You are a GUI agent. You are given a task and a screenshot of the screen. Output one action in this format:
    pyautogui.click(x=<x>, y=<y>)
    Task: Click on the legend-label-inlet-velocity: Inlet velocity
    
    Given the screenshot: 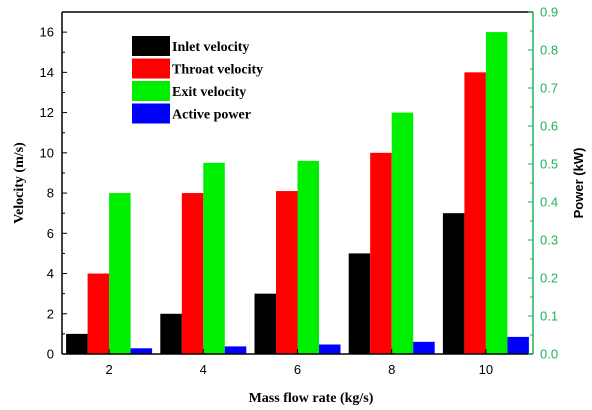 What is the action you would take?
    pyautogui.click(x=210, y=47)
    